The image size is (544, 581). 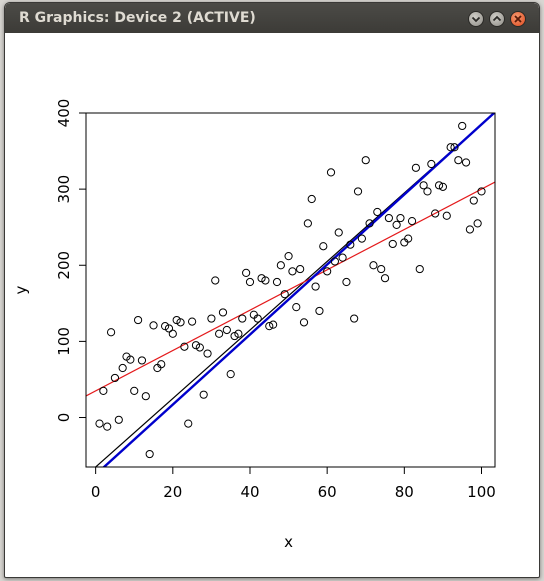 What do you see at coordinates (172, 492) in the screenshot?
I see `x-tick-label: 20` at bounding box center [172, 492].